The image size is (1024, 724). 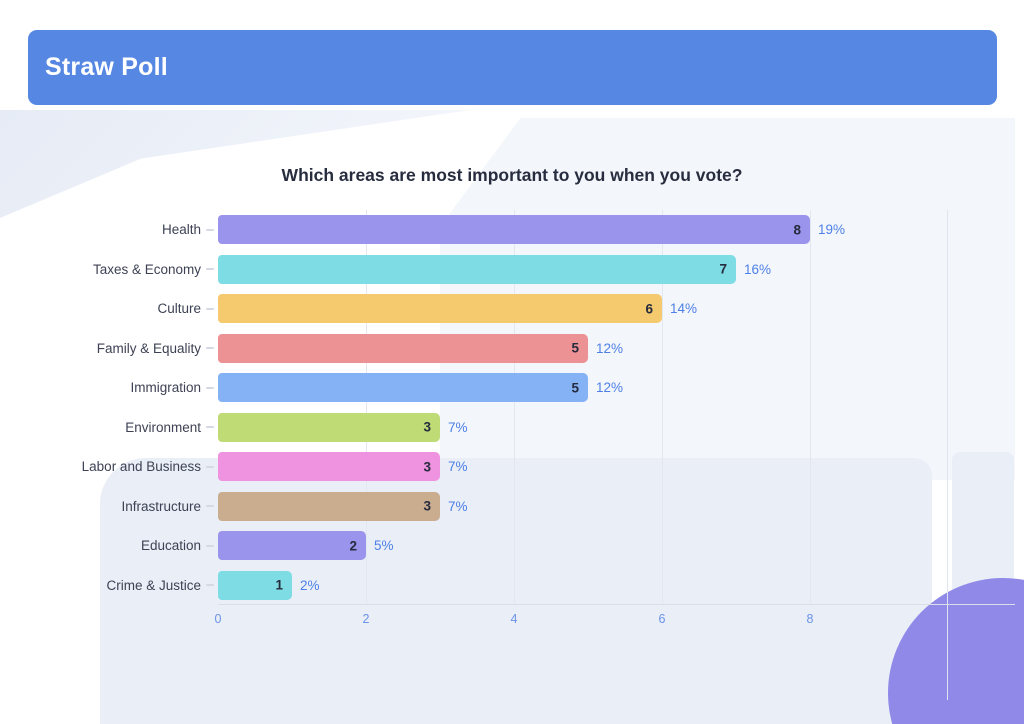 What do you see at coordinates (146, 269) in the screenshot?
I see `category-label: Taxes & Economy` at bounding box center [146, 269].